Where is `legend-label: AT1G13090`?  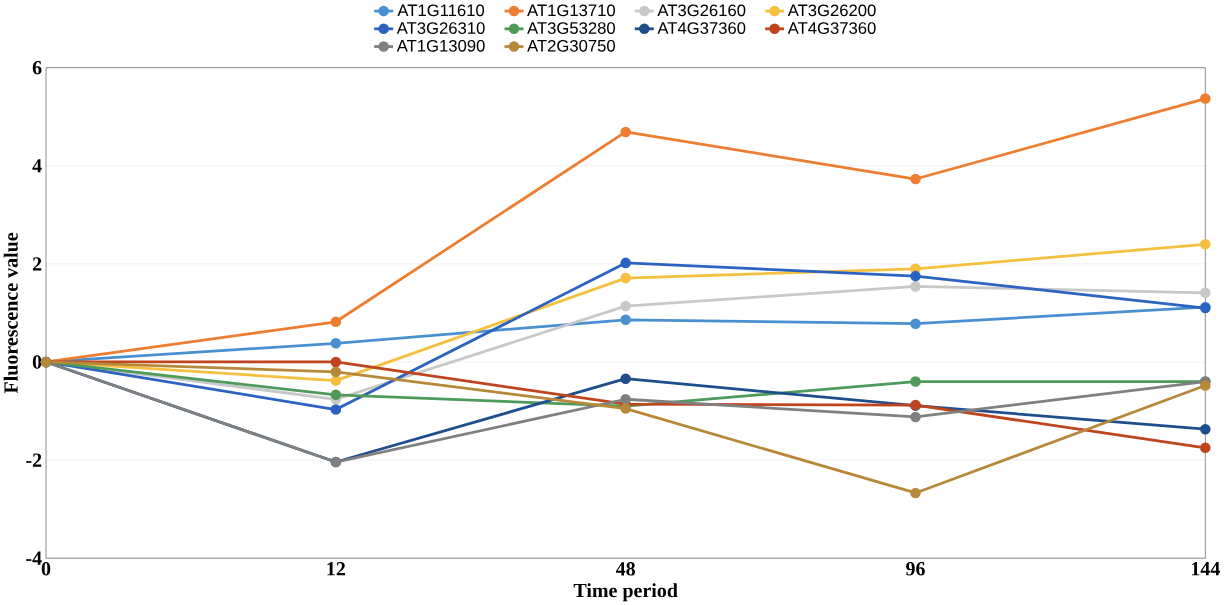 legend-label: AT1G13090 is located at coordinates (440, 45).